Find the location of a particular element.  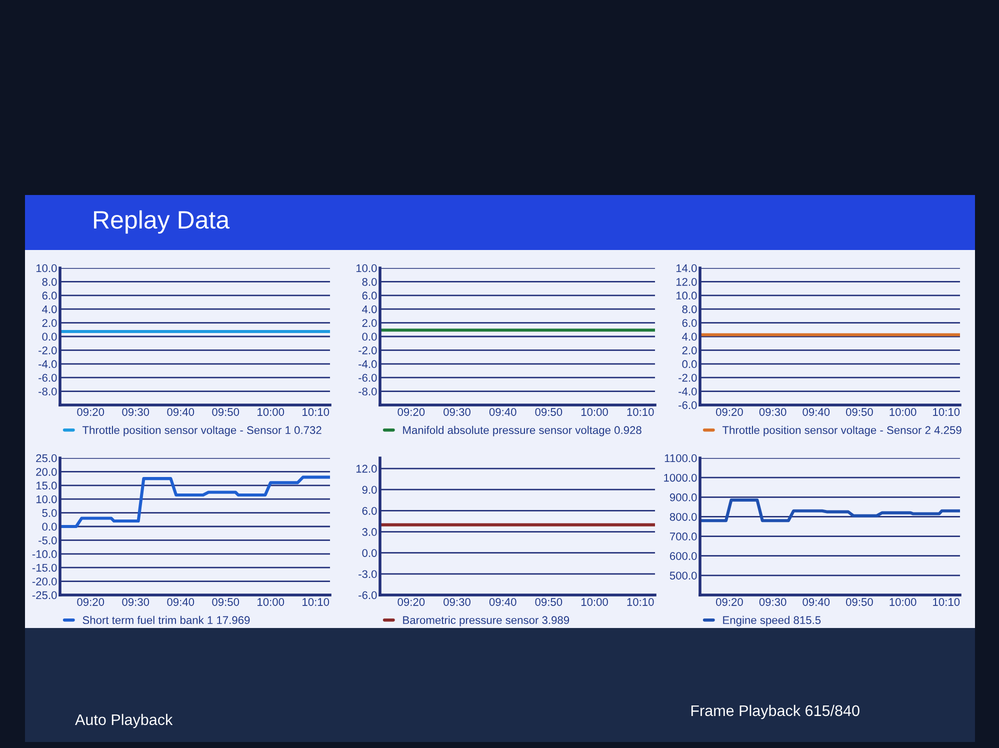

y-tick-label: -15.0 is located at coordinates (44, 568).